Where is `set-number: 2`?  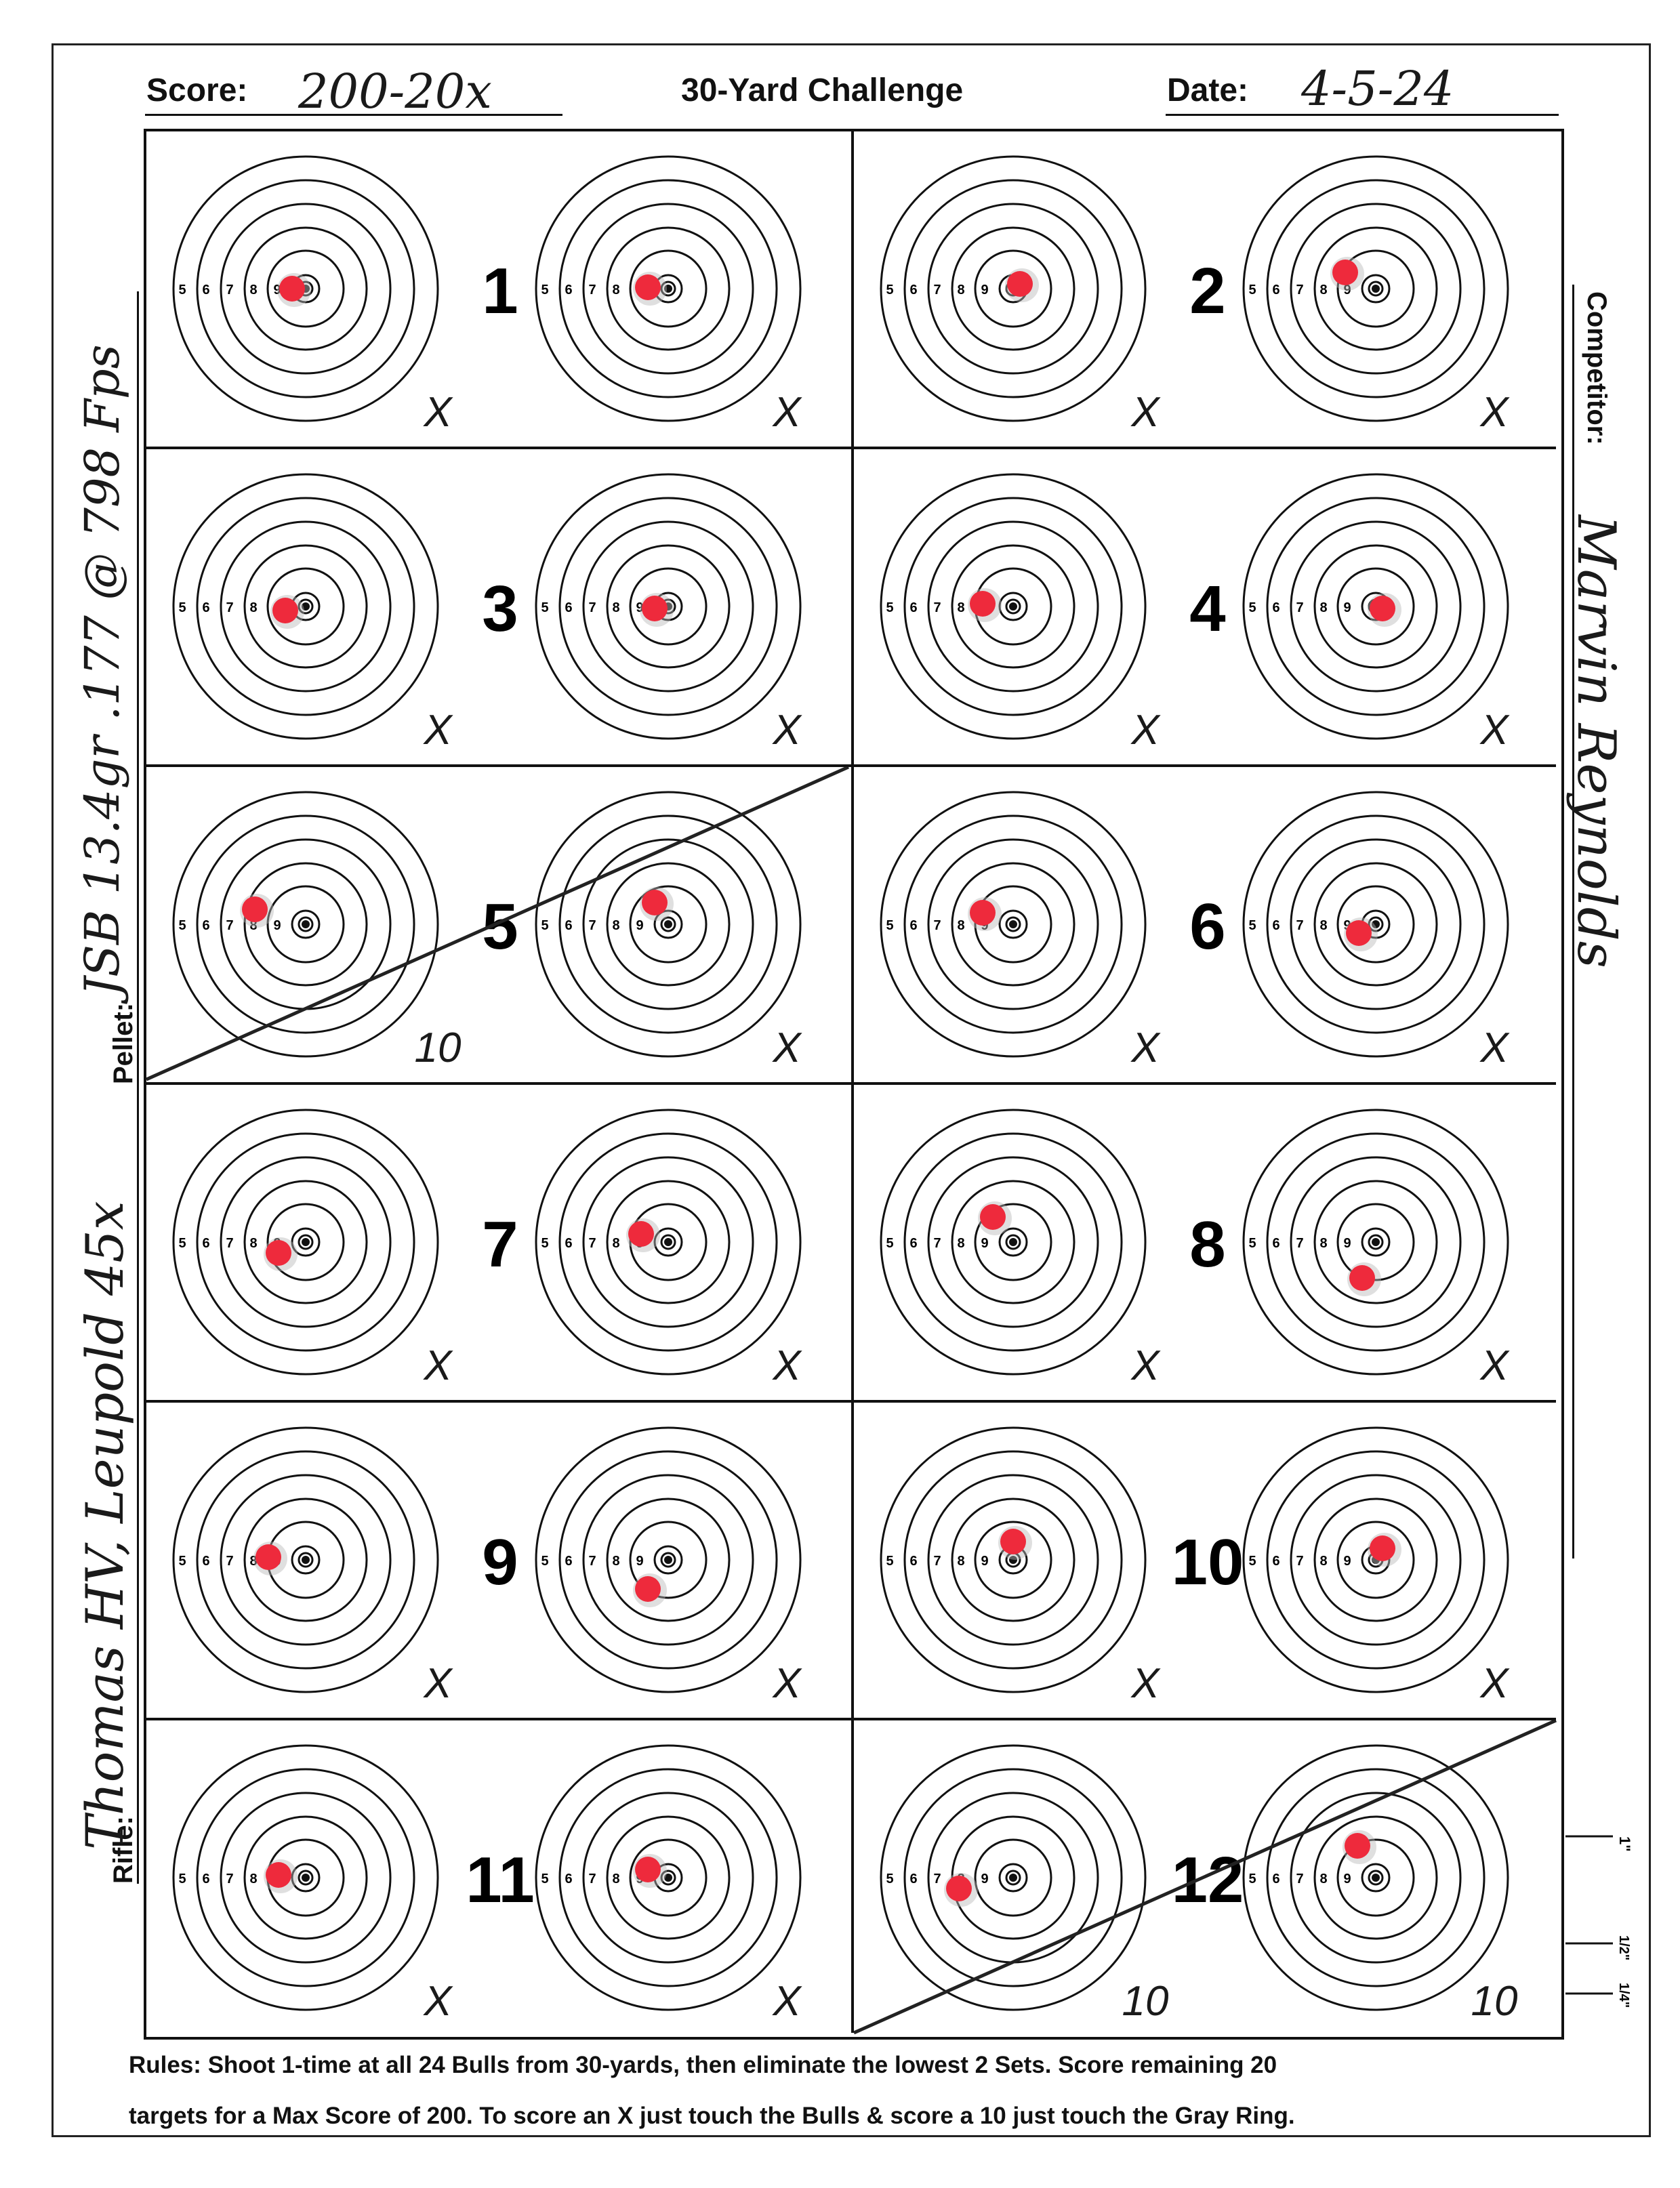
set-number: 2 is located at coordinates (1207, 291).